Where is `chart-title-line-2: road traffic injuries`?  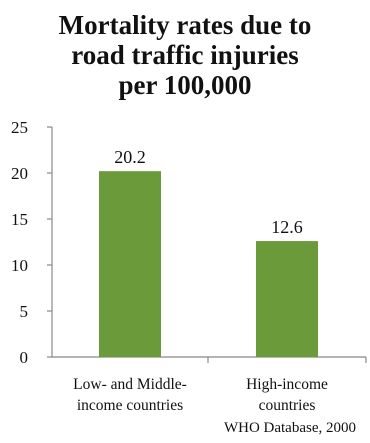
chart-title-line-2: road traffic injuries is located at coordinates (185, 55).